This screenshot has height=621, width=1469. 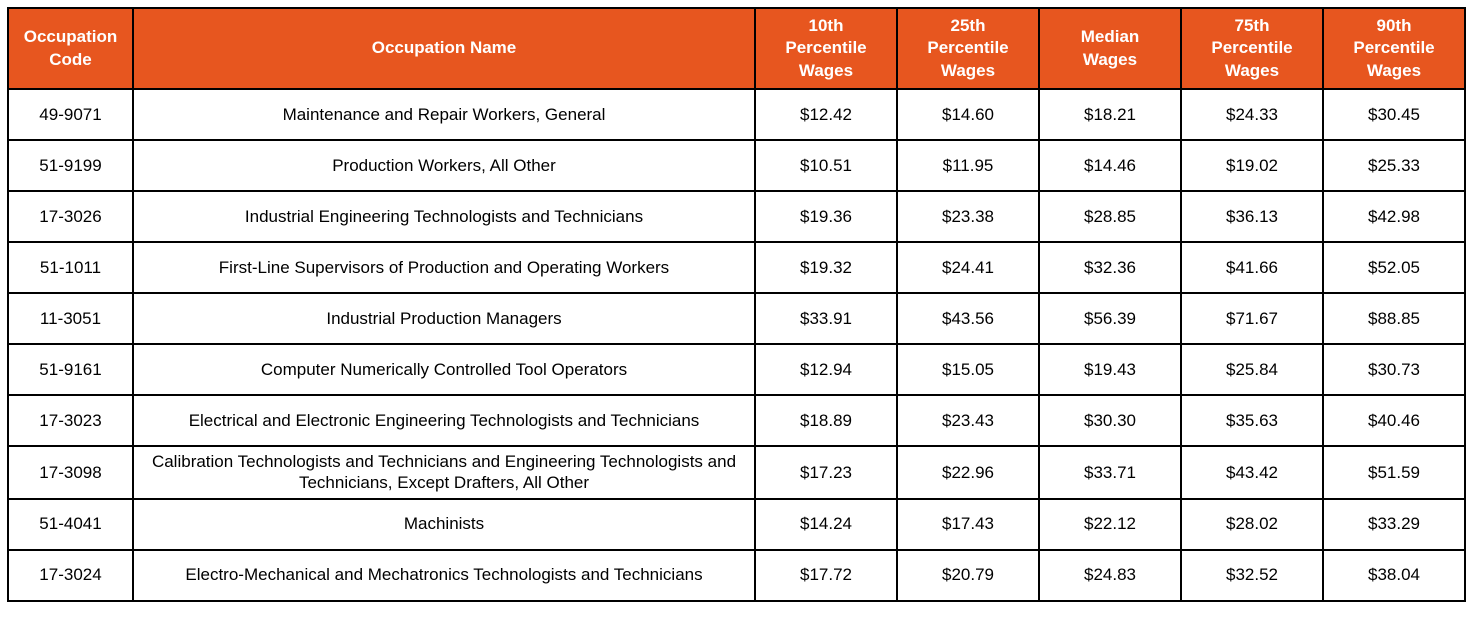 I want to click on occupation-code-cell: 17-3023, so click(x=70, y=420).